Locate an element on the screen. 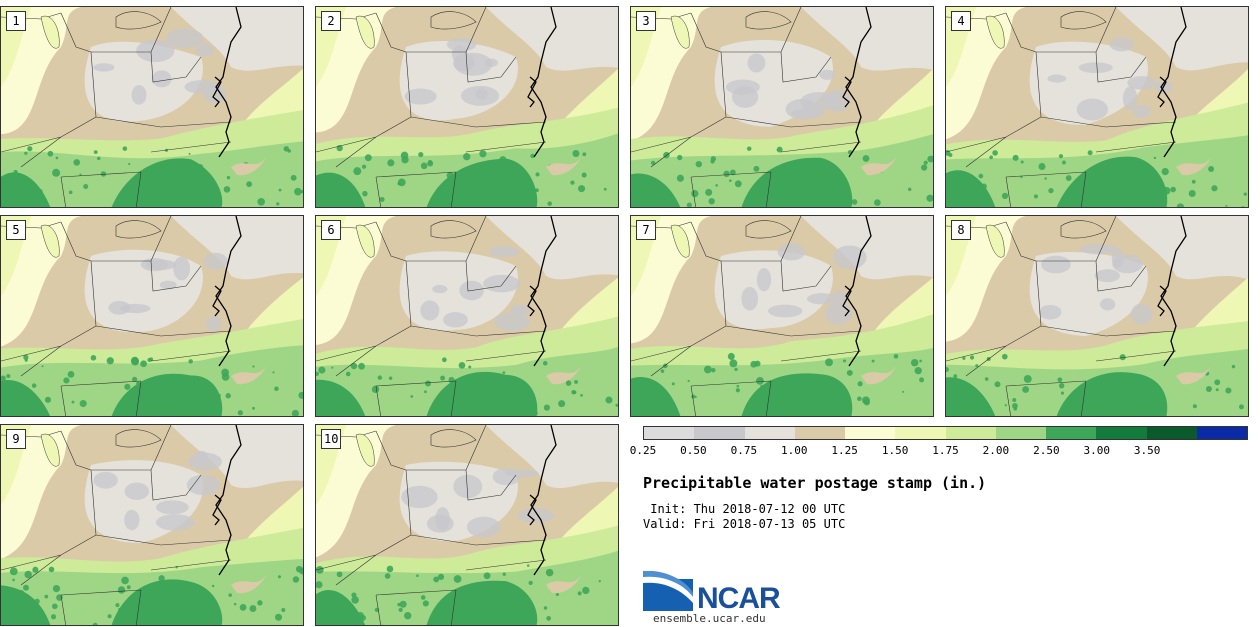 The width and height of the screenshot is (1260, 627). panel-number: 2 is located at coordinates (331, 21).